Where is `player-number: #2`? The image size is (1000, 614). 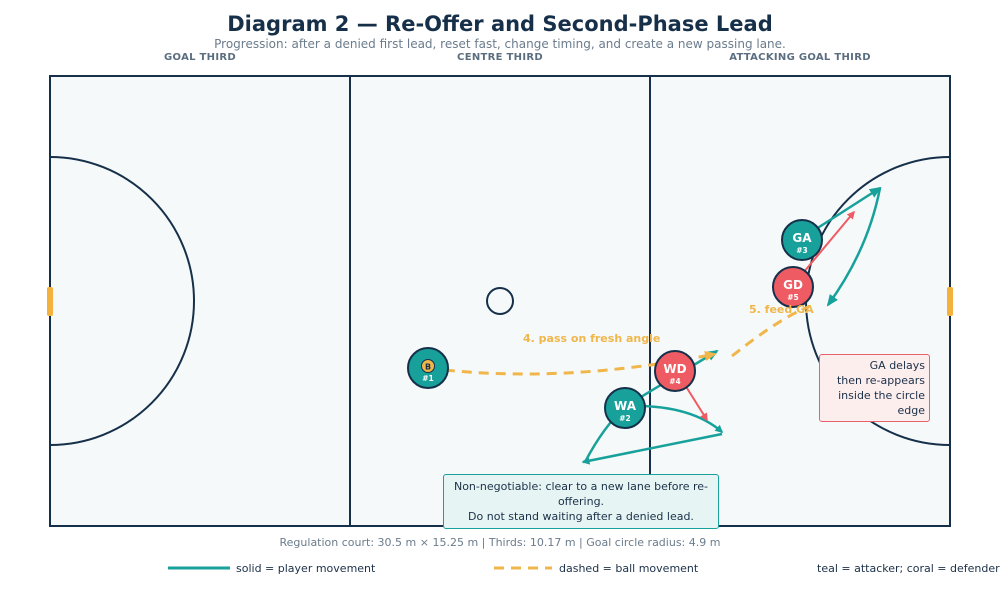 player-number: #2 is located at coordinates (625, 418).